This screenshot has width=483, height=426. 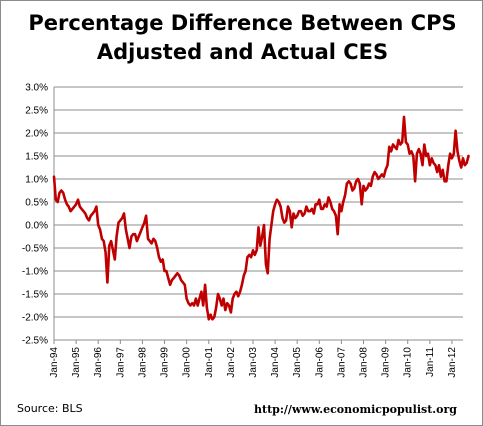 I want to click on y-tick-label: -2.0%, so click(x=35, y=318).